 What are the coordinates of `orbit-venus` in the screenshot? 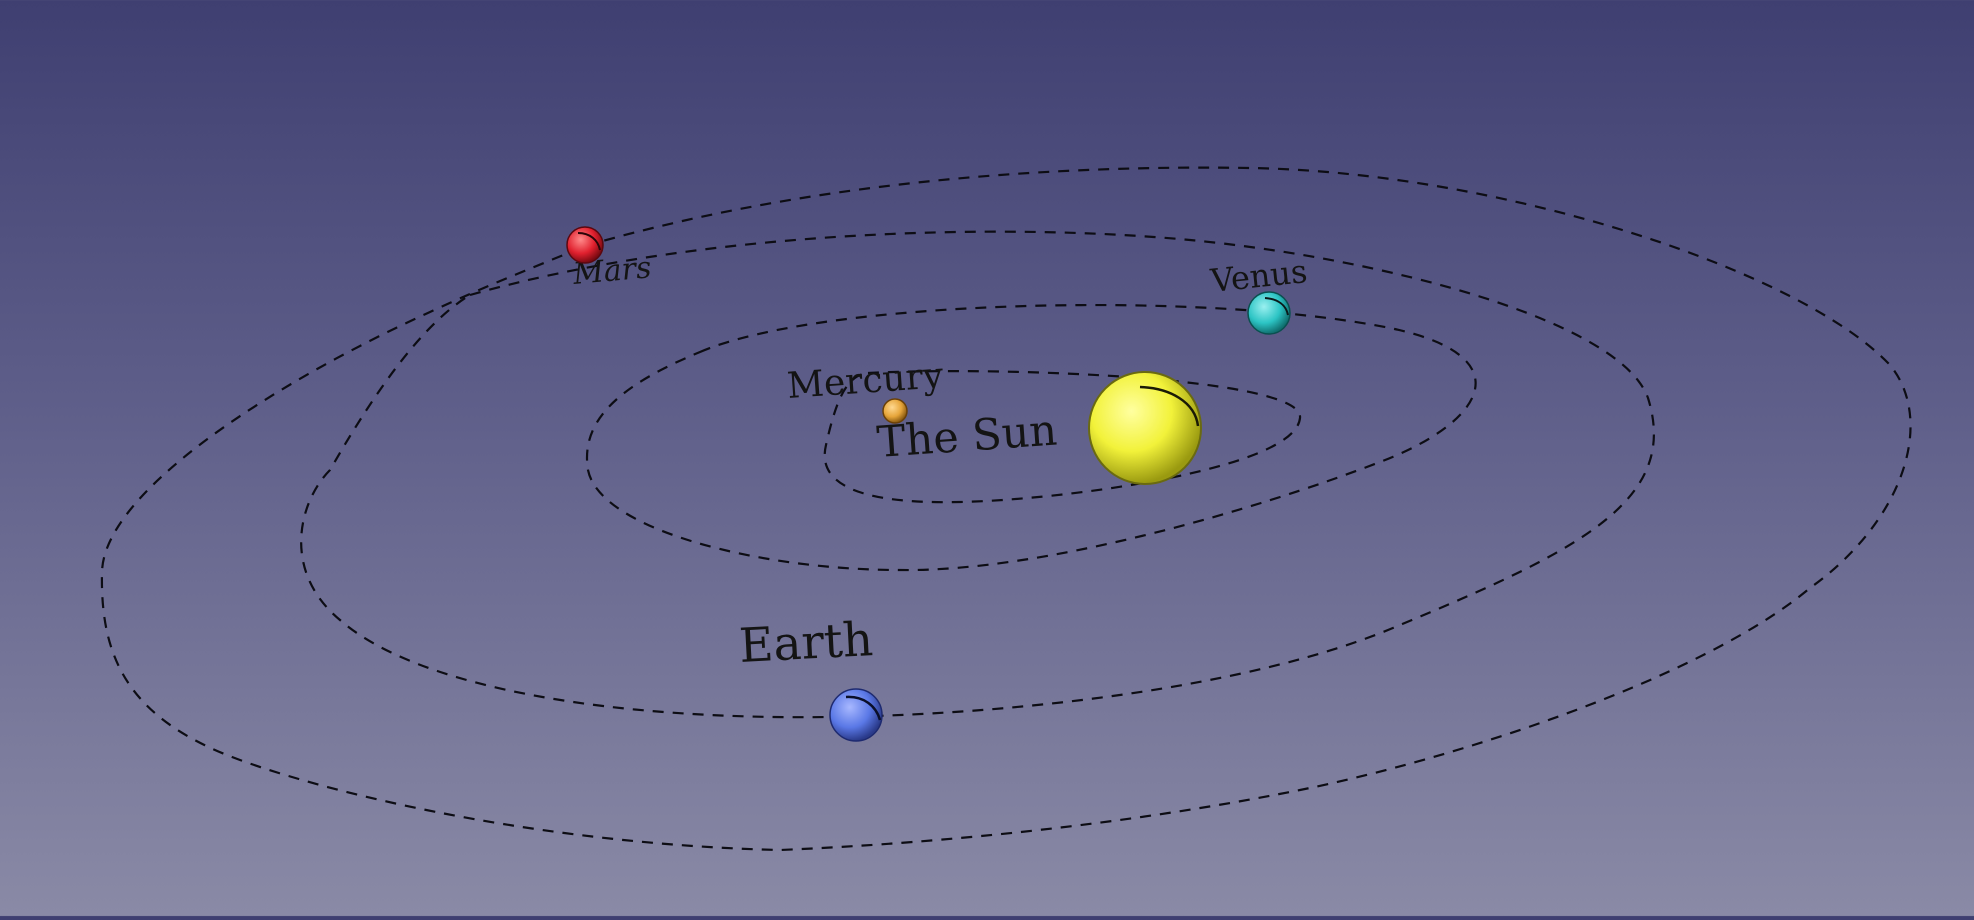 It's located at (1031, 437).